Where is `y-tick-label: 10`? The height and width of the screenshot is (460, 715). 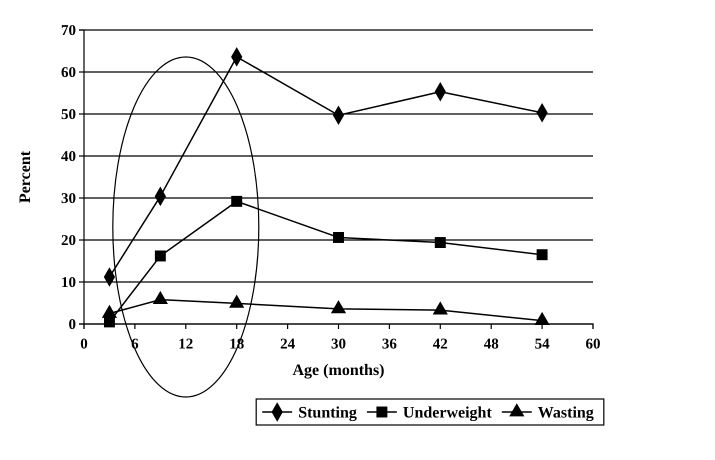
y-tick-label: 10 is located at coordinates (68, 282).